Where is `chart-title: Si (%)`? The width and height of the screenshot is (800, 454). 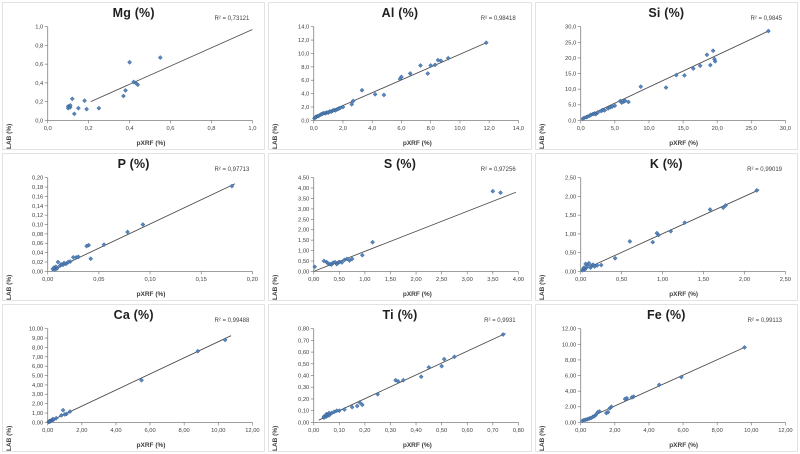
chart-title: Si (%) is located at coordinates (666, 13).